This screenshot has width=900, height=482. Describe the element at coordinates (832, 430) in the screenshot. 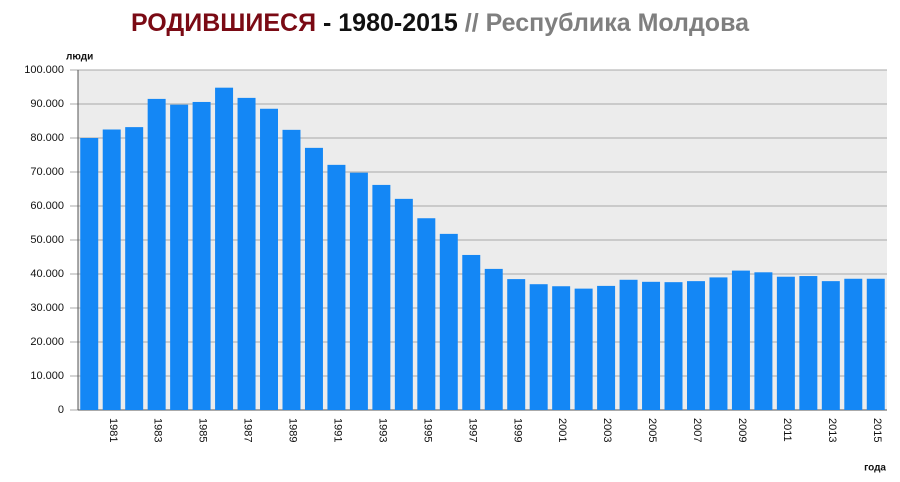

I see `x-tick-label: 2013` at that location.